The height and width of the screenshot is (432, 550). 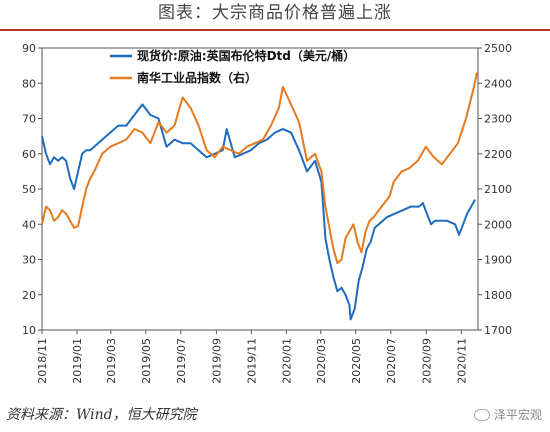 I want to click on x-tick-label: 2019/03, so click(x=111, y=361).